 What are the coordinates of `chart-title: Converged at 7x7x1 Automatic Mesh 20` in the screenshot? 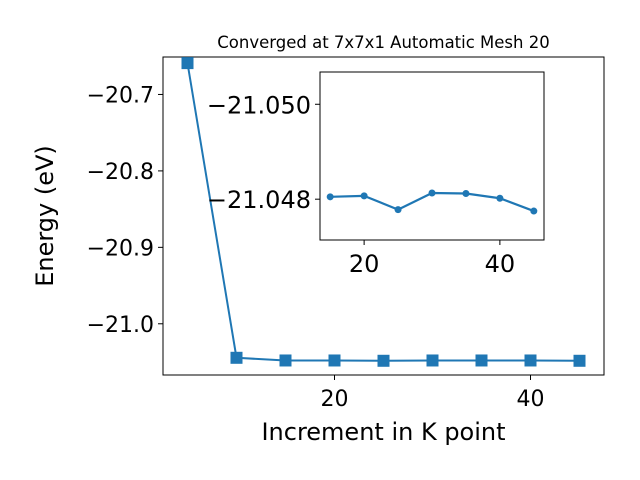 It's located at (383, 42).